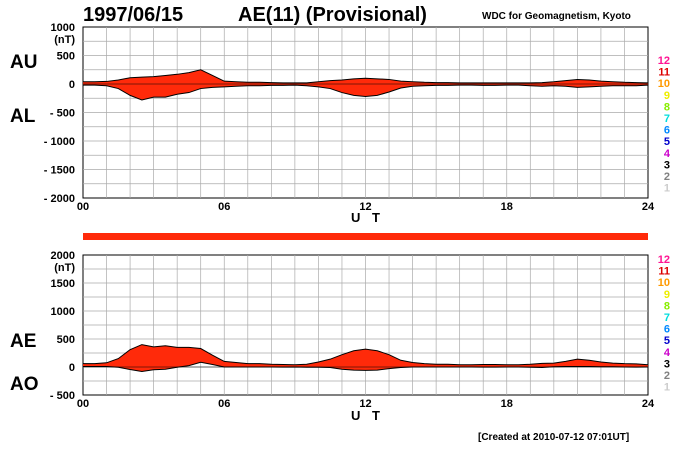 The image size is (700, 450). Describe the element at coordinates (23, 116) in the screenshot. I see `series-label-al: AL` at that location.